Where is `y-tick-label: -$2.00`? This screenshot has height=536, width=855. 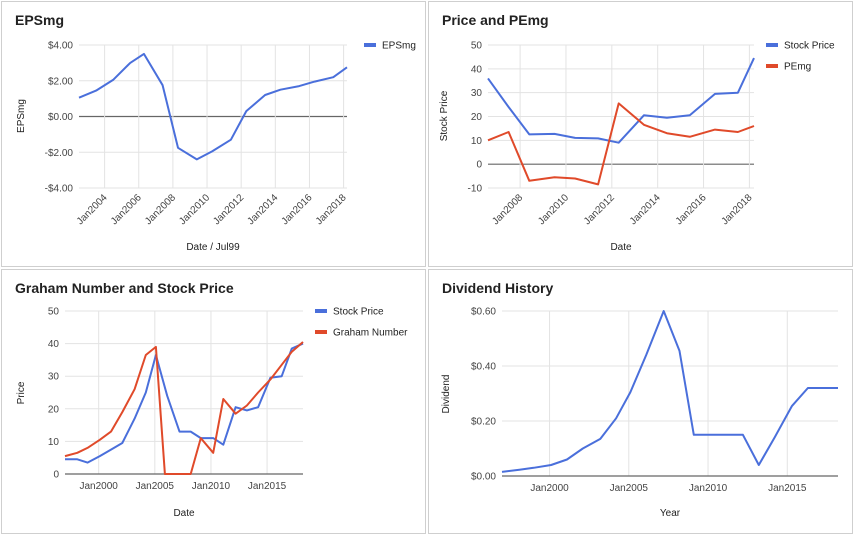
y-tick-label: -$2.00 is located at coordinates (59, 153).